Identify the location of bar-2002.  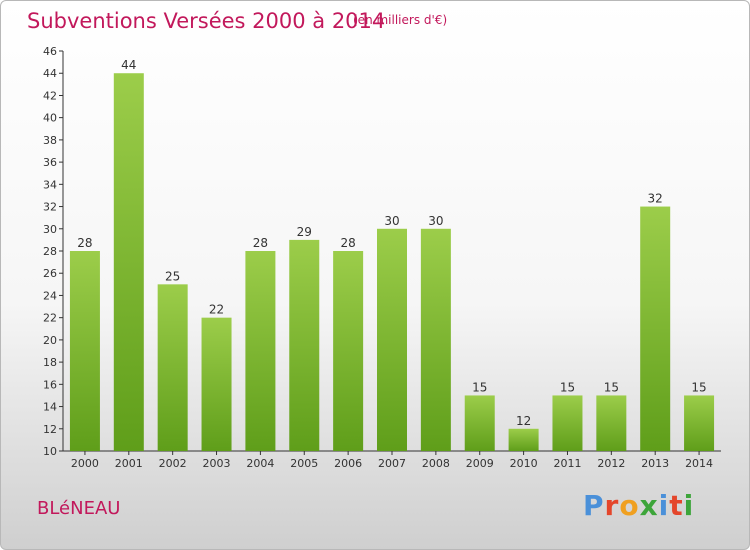
(172, 367).